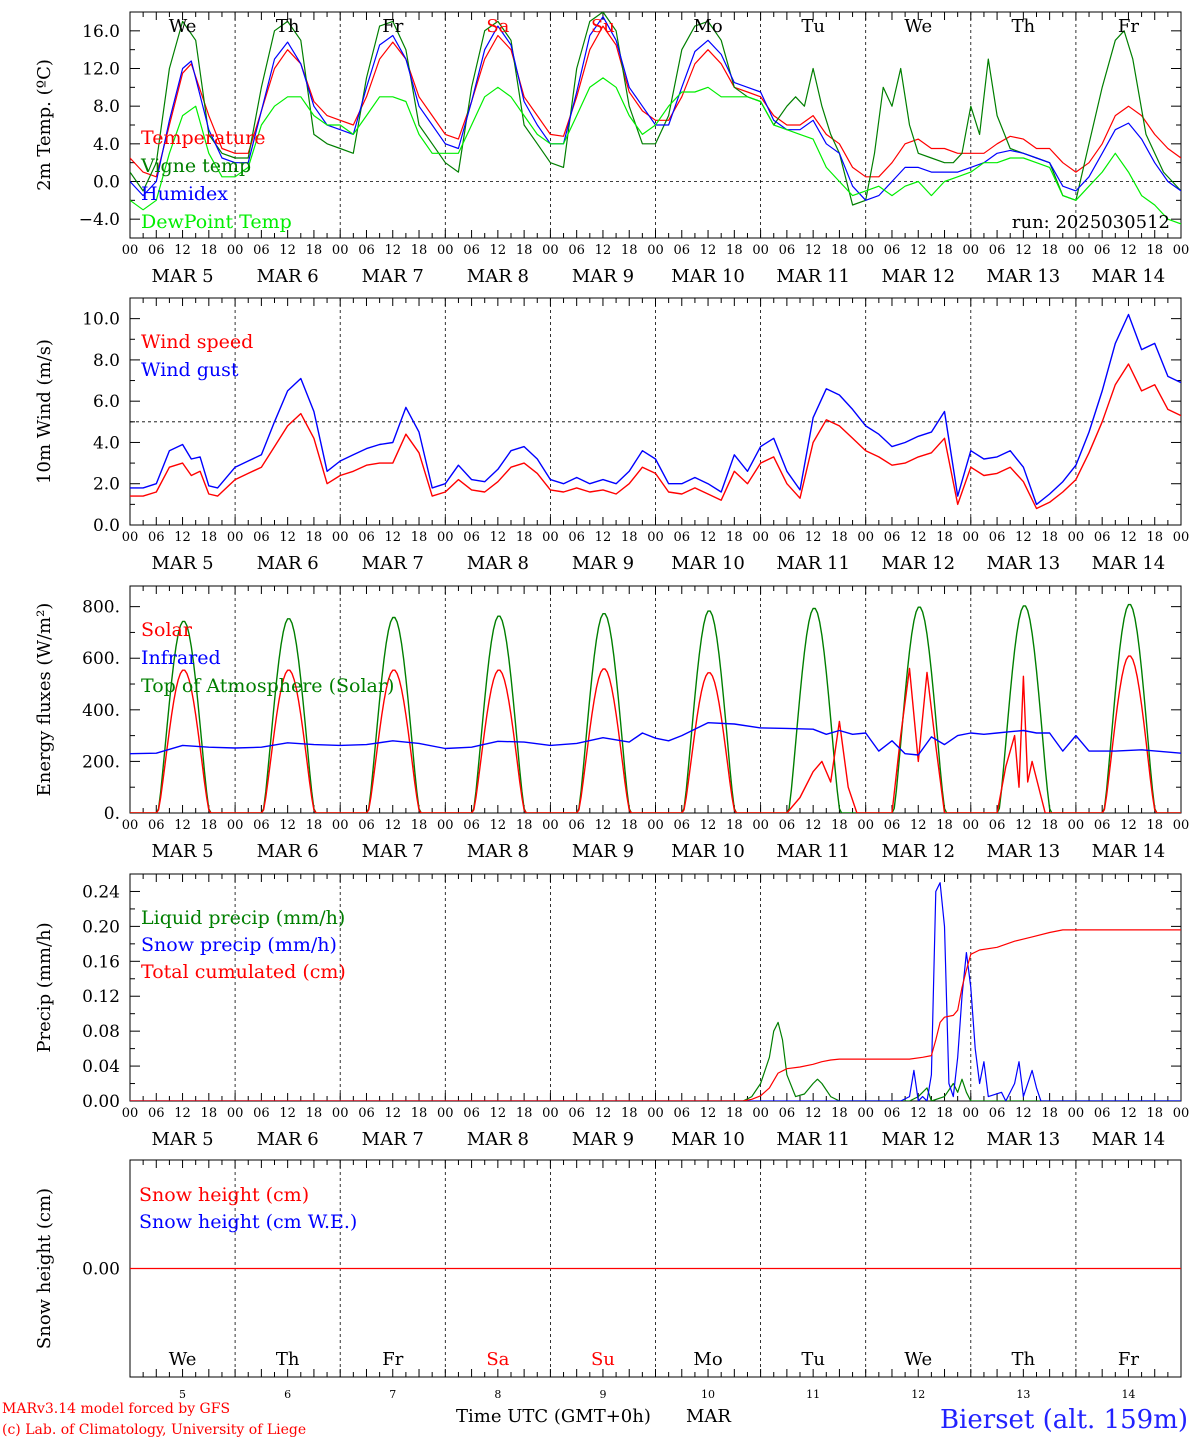 This screenshot has width=1194, height=1440. I want to click on date-label: MAR 7, so click(393, 563).